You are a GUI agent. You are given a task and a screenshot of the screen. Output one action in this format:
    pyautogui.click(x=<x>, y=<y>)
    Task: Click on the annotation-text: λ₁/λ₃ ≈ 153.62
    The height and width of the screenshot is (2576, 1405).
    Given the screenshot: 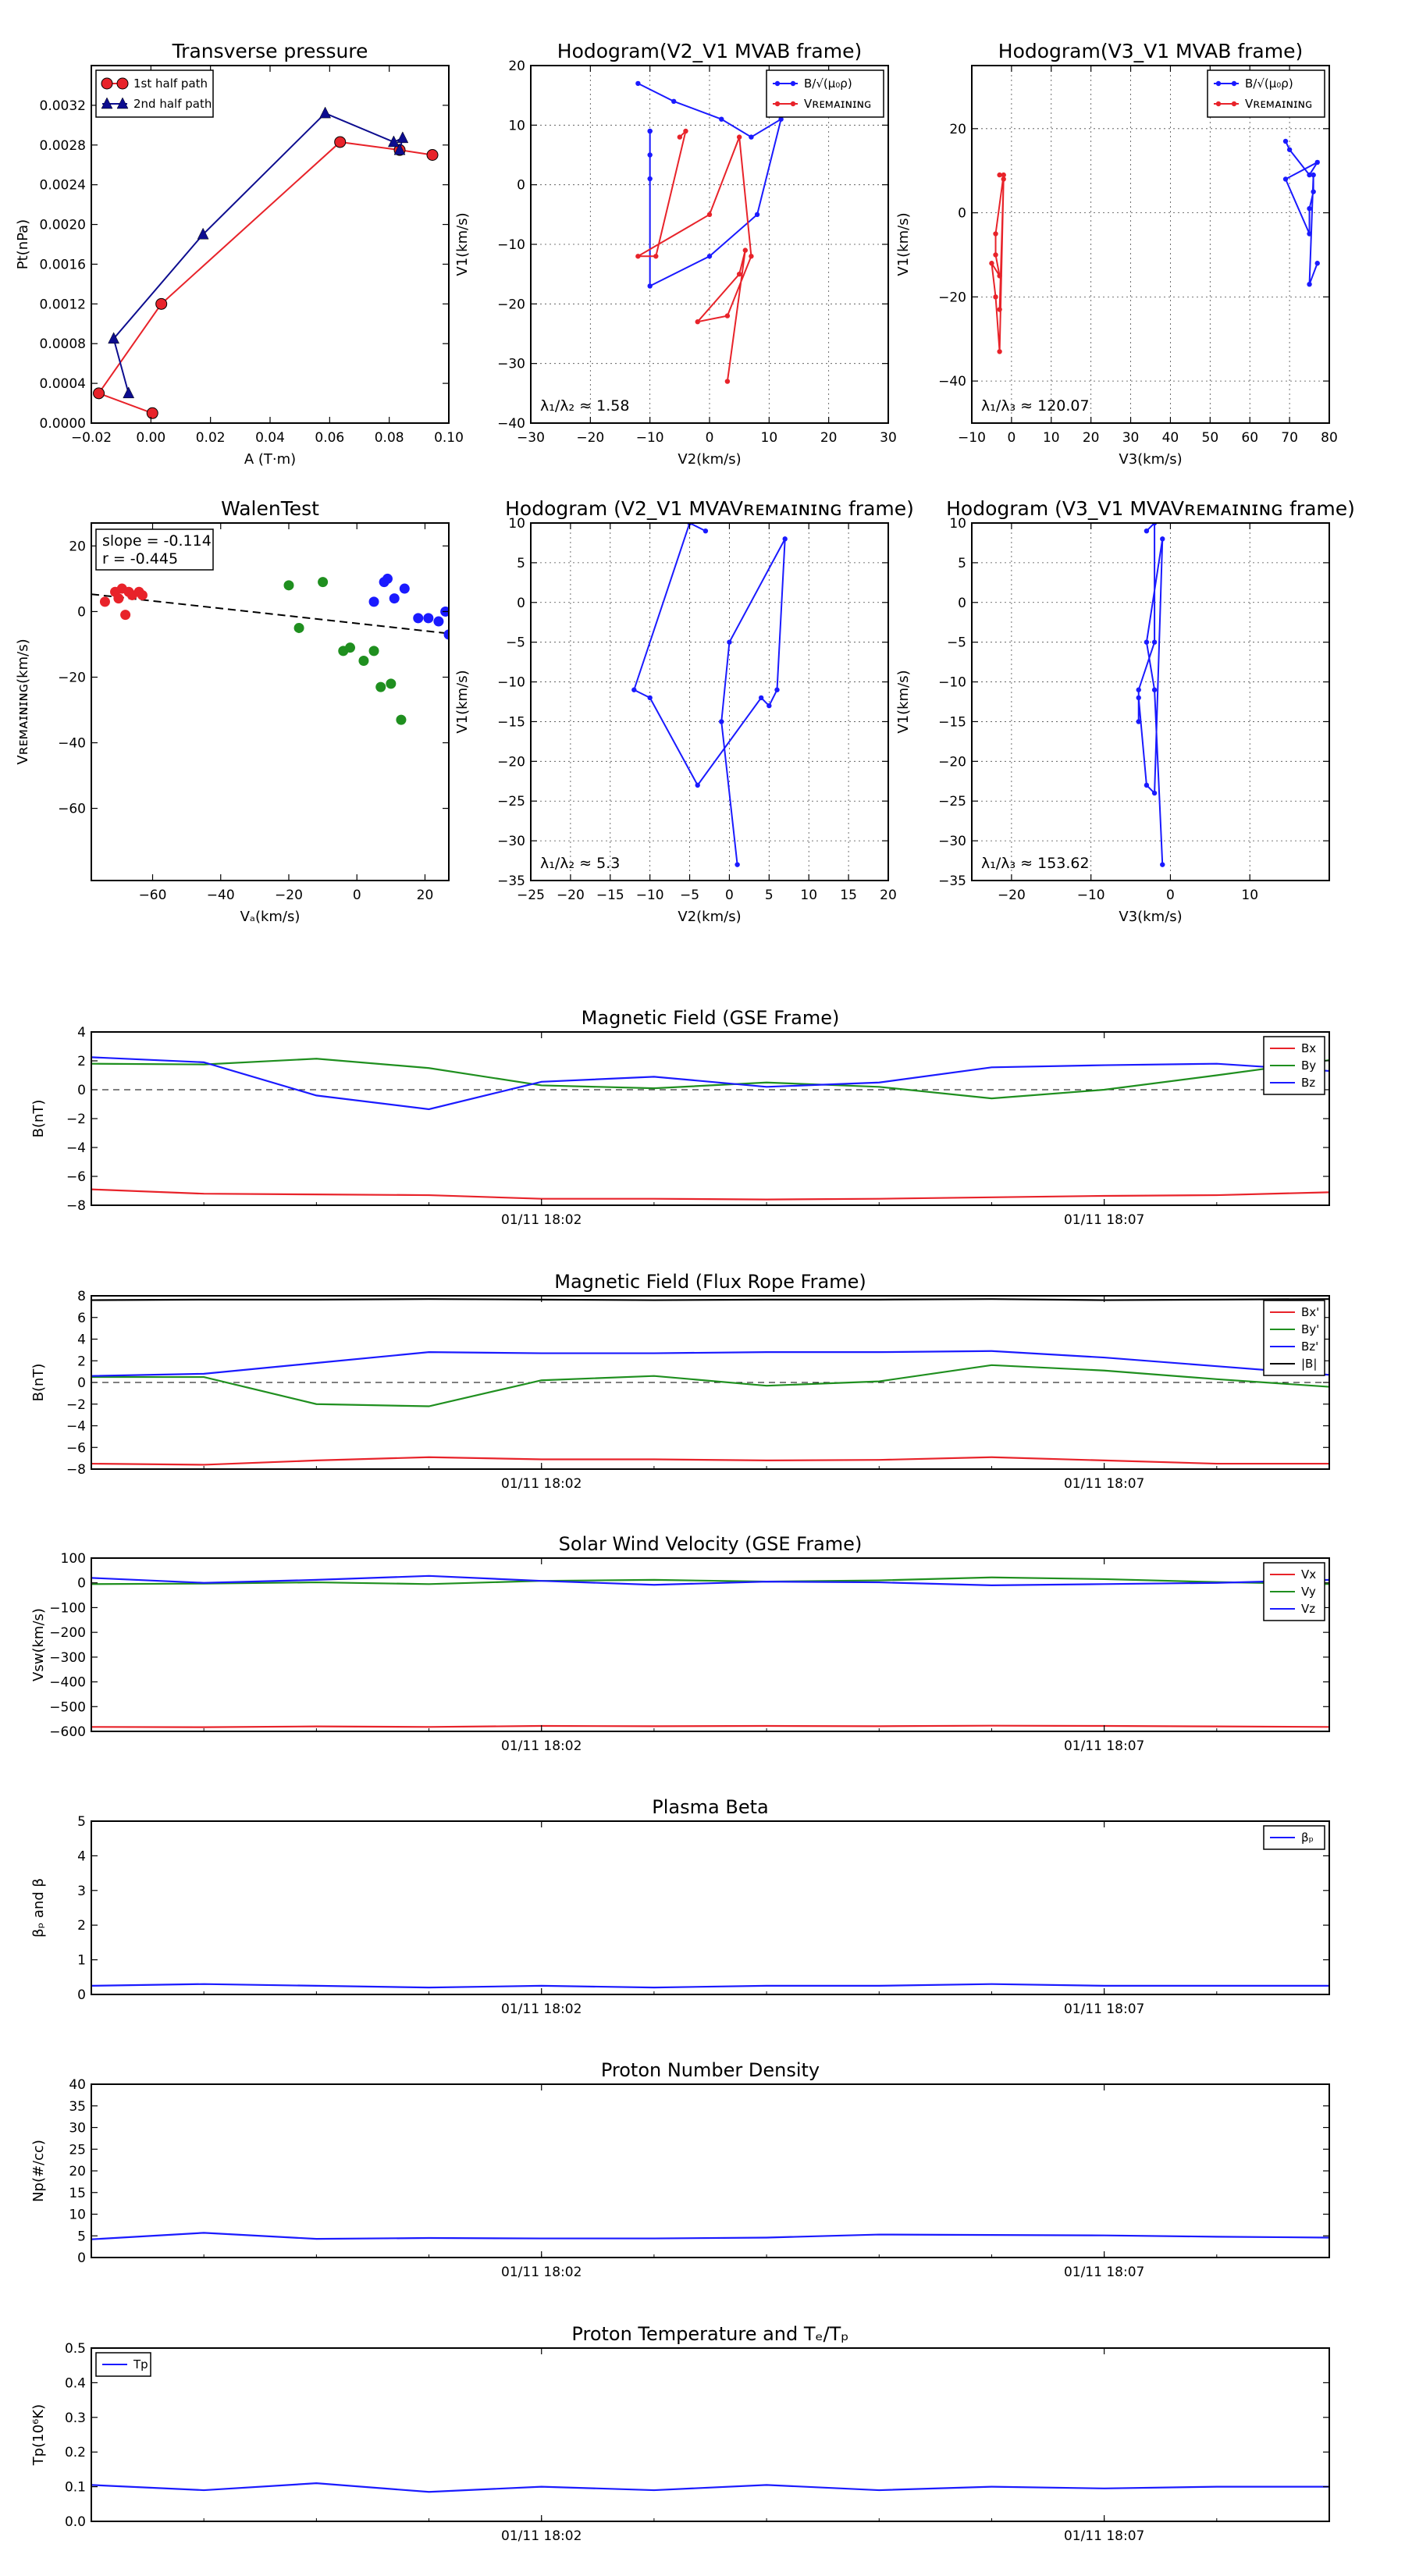 What is the action you would take?
    pyautogui.click(x=1035, y=863)
    